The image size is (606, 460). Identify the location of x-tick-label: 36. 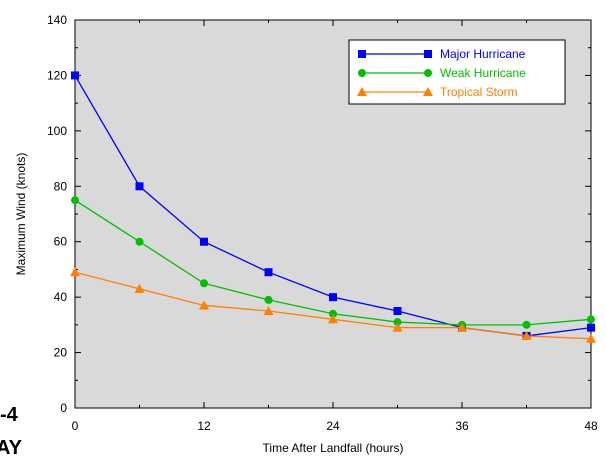
(462, 426).